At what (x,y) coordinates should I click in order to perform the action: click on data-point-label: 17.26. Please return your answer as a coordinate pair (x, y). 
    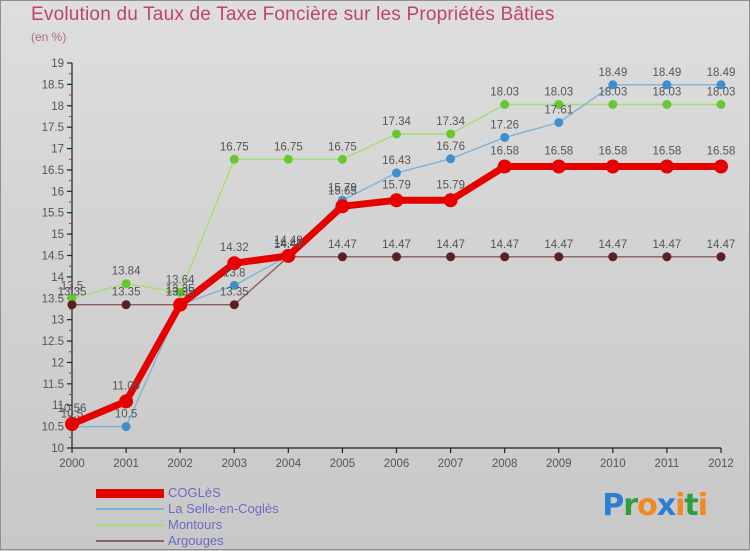
    Looking at the image, I should click on (504, 125).